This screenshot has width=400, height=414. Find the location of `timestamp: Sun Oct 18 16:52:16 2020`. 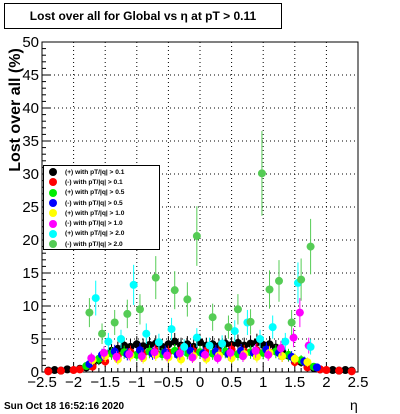

timestamp: Sun Oct 18 16:52:16 2020 is located at coordinates (64, 406).